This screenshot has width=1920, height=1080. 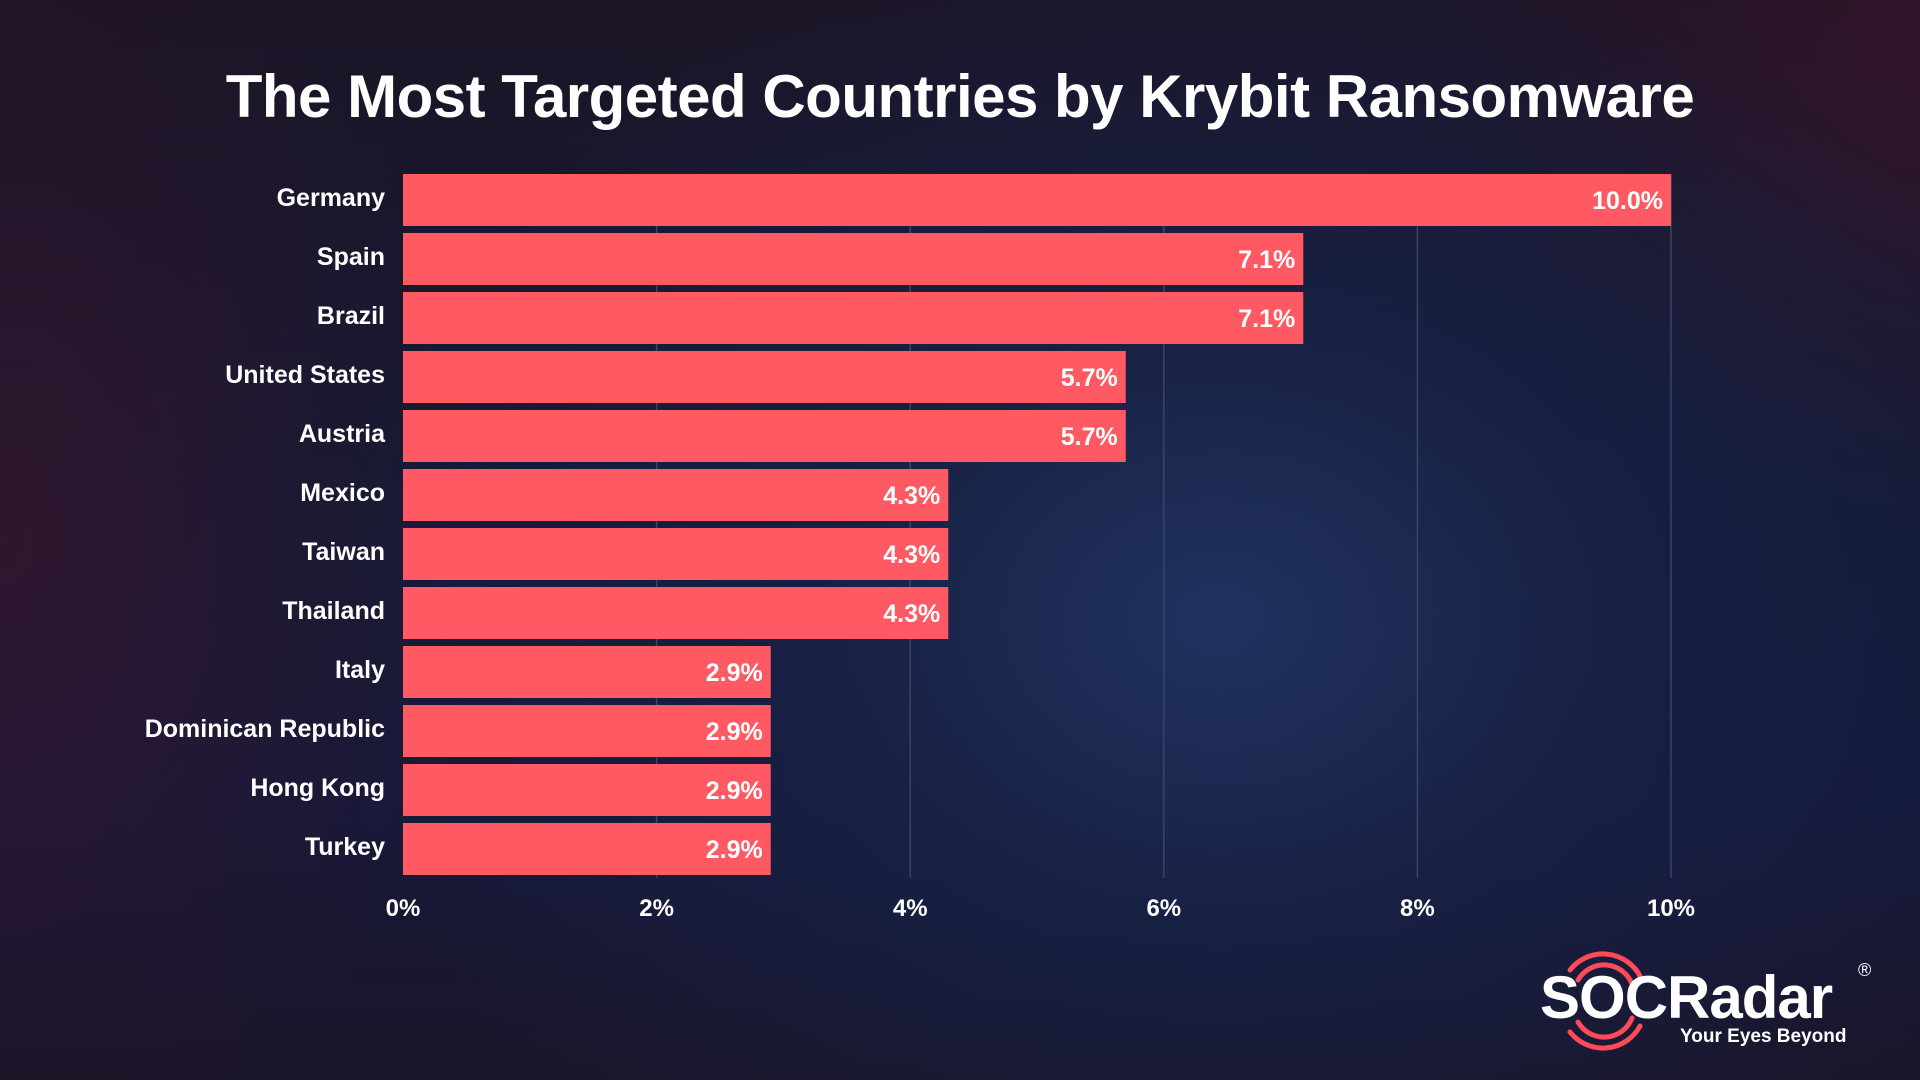 What do you see at coordinates (345, 847) in the screenshot?
I see `category-label: Turkey` at bounding box center [345, 847].